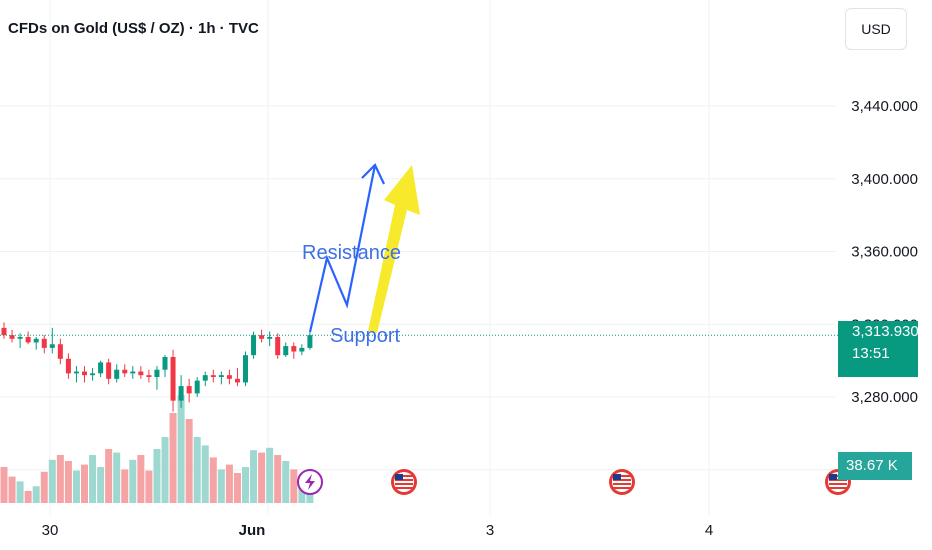 The height and width of the screenshot is (550, 932). Describe the element at coordinates (709, 530) in the screenshot. I see `time-tick-label: 4` at that location.